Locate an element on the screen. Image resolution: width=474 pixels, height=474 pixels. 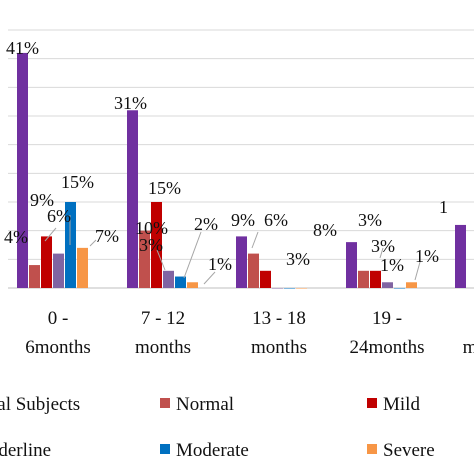
data-label: 31% is located at coordinates (130, 103).